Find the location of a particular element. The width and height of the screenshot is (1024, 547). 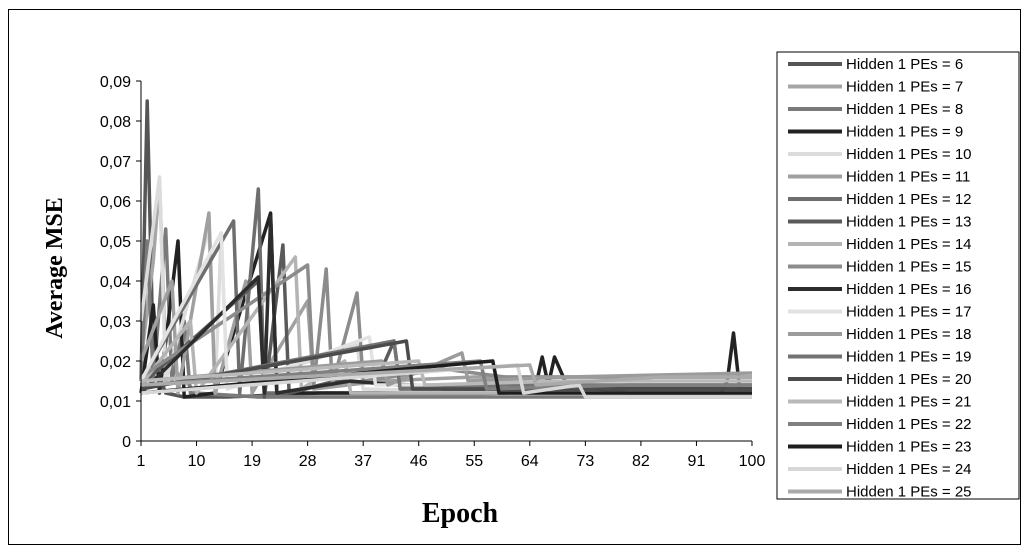

legend-label: Hidden 1 PEs = 19 is located at coordinates (909, 357).